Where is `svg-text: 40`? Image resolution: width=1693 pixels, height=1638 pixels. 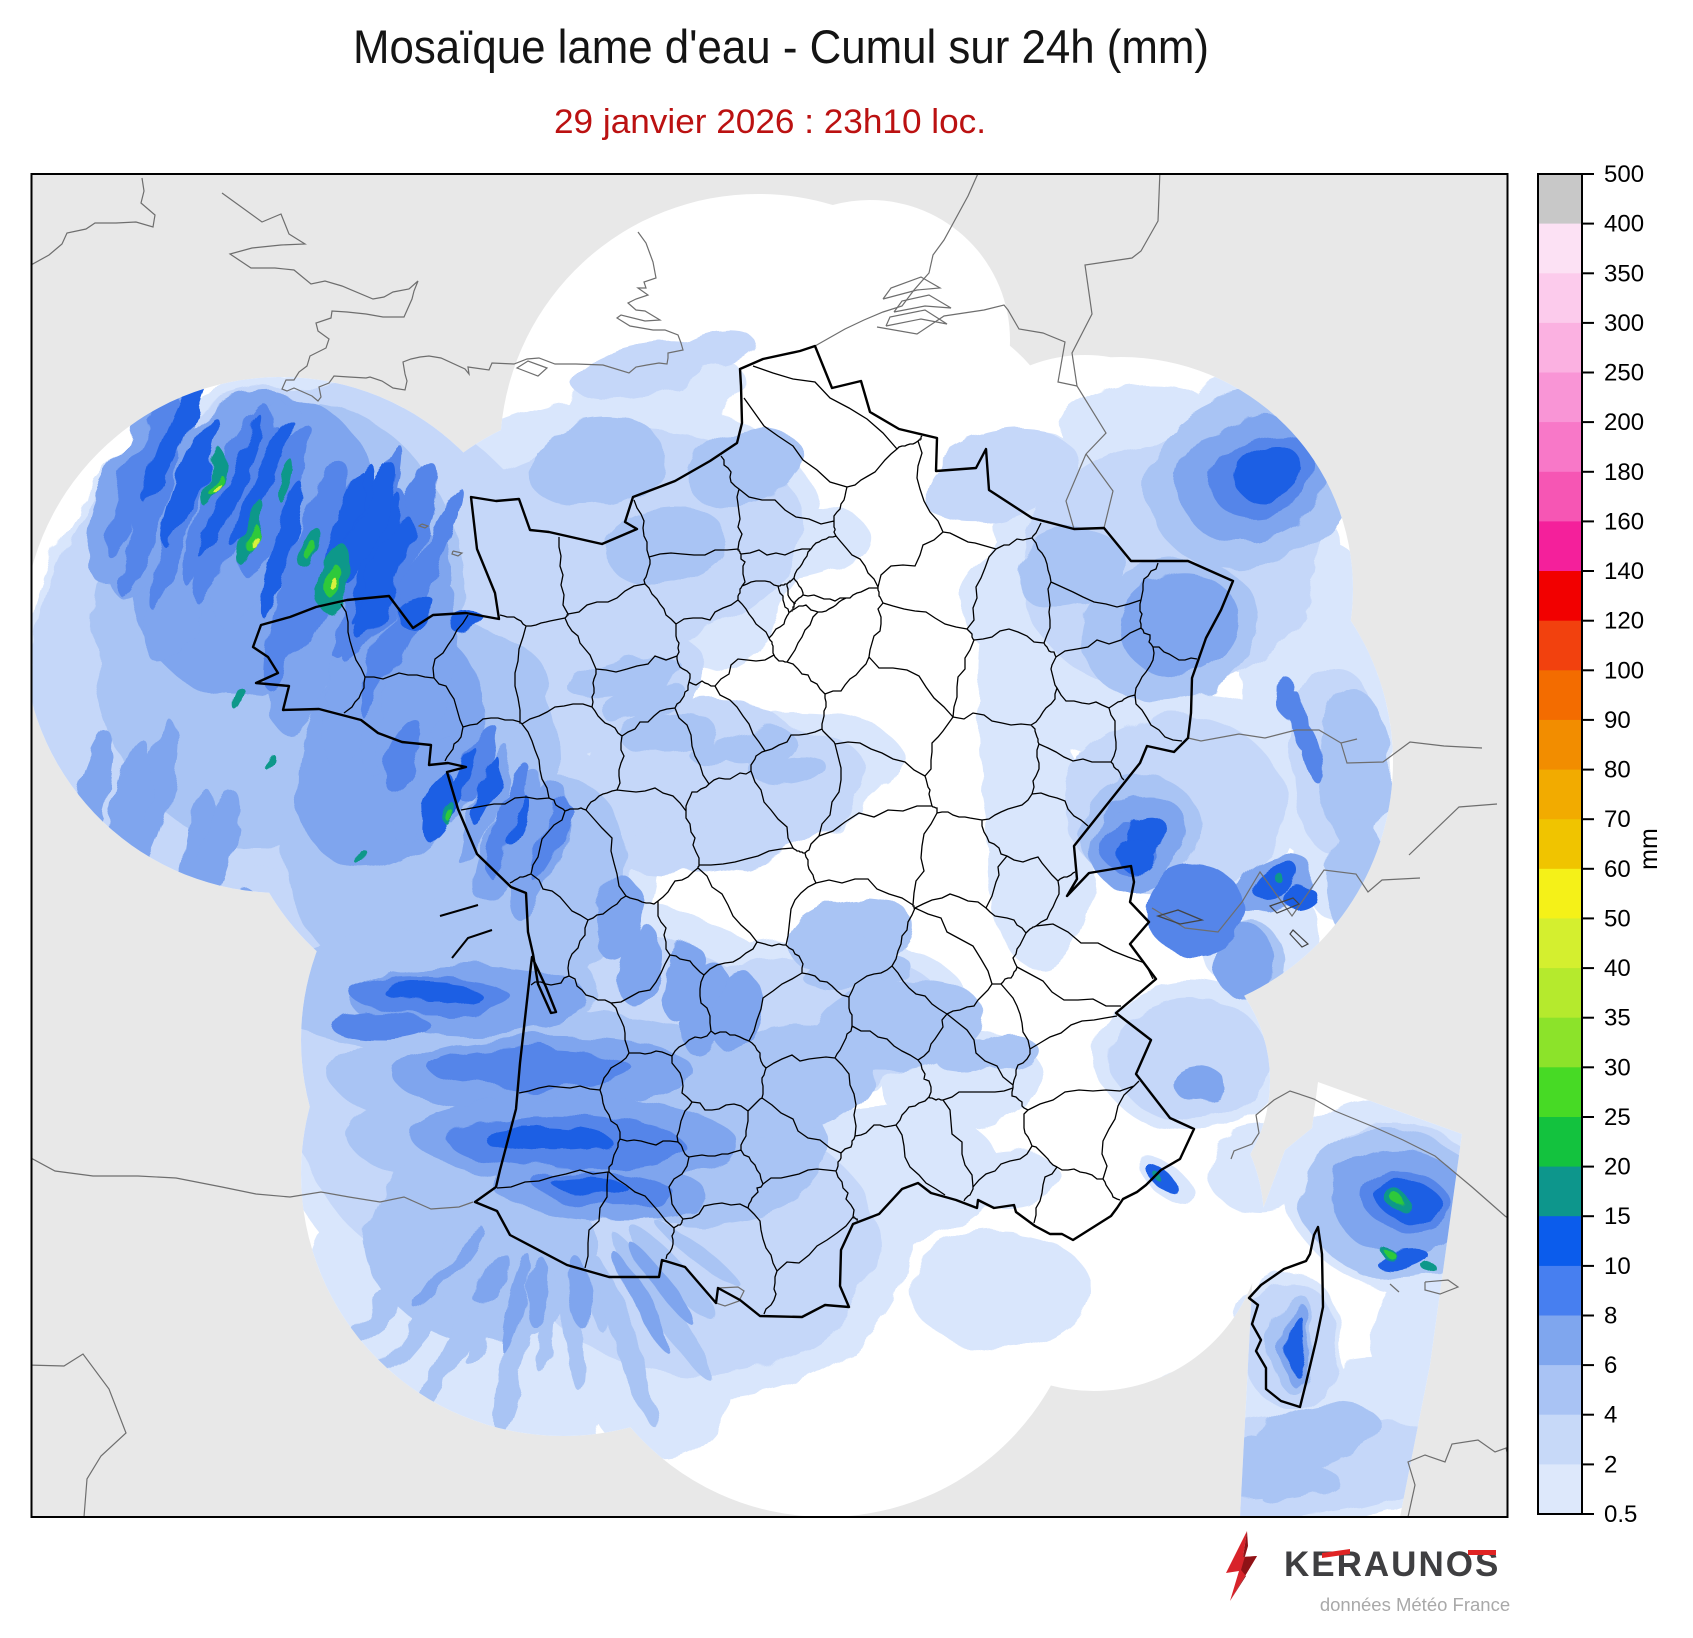 svg-text: 40 is located at coordinates (1617, 968).